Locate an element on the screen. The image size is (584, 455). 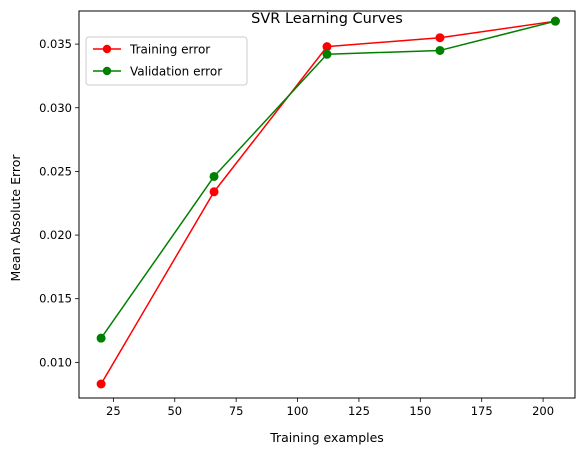
x-tick-label: 150 is located at coordinates (420, 411).